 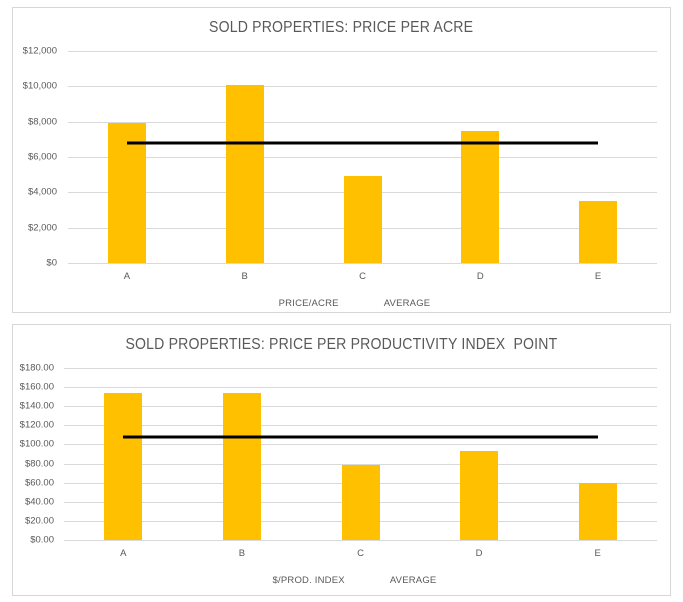 What do you see at coordinates (42, 157) in the screenshot?
I see `y-tick-label: $6,000` at bounding box center [42, 157].